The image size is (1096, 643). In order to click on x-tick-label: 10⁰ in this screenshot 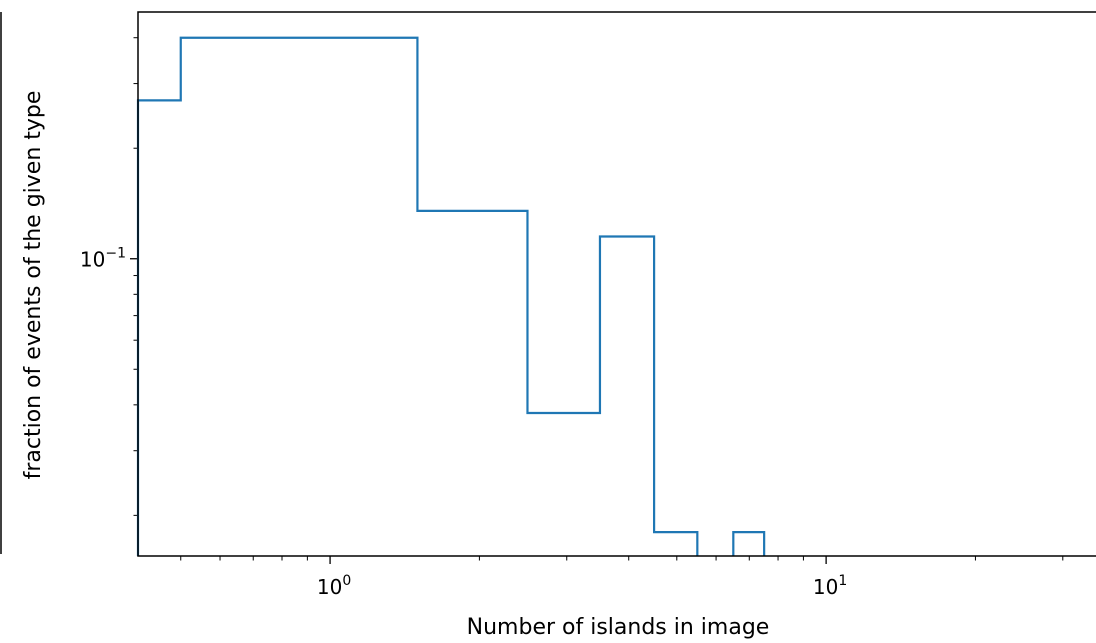, I will do `click(334, 586)`.